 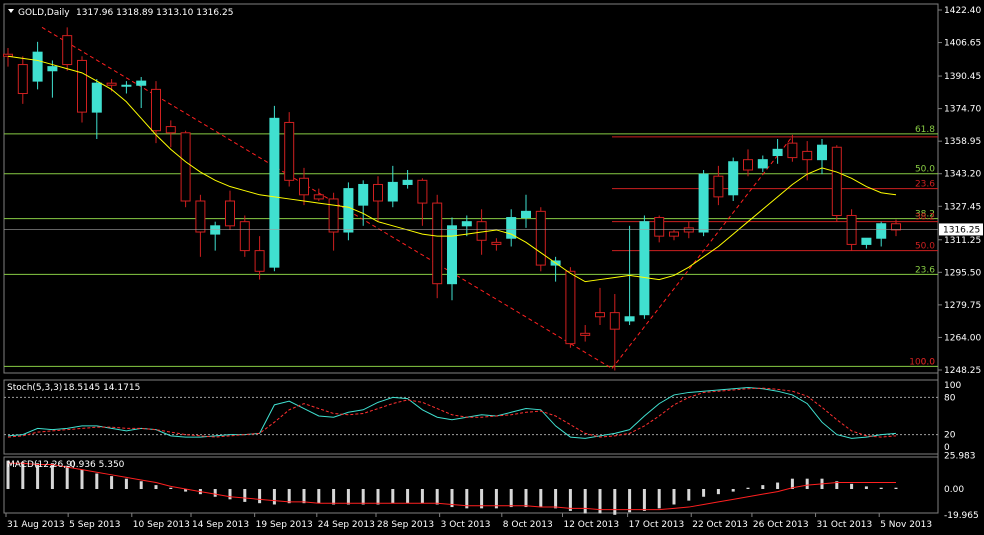 What do you see at coordinates (925, 185) in the screenshot?
I see `fib-right-label: 23.6` at bounding box center [925, 185].